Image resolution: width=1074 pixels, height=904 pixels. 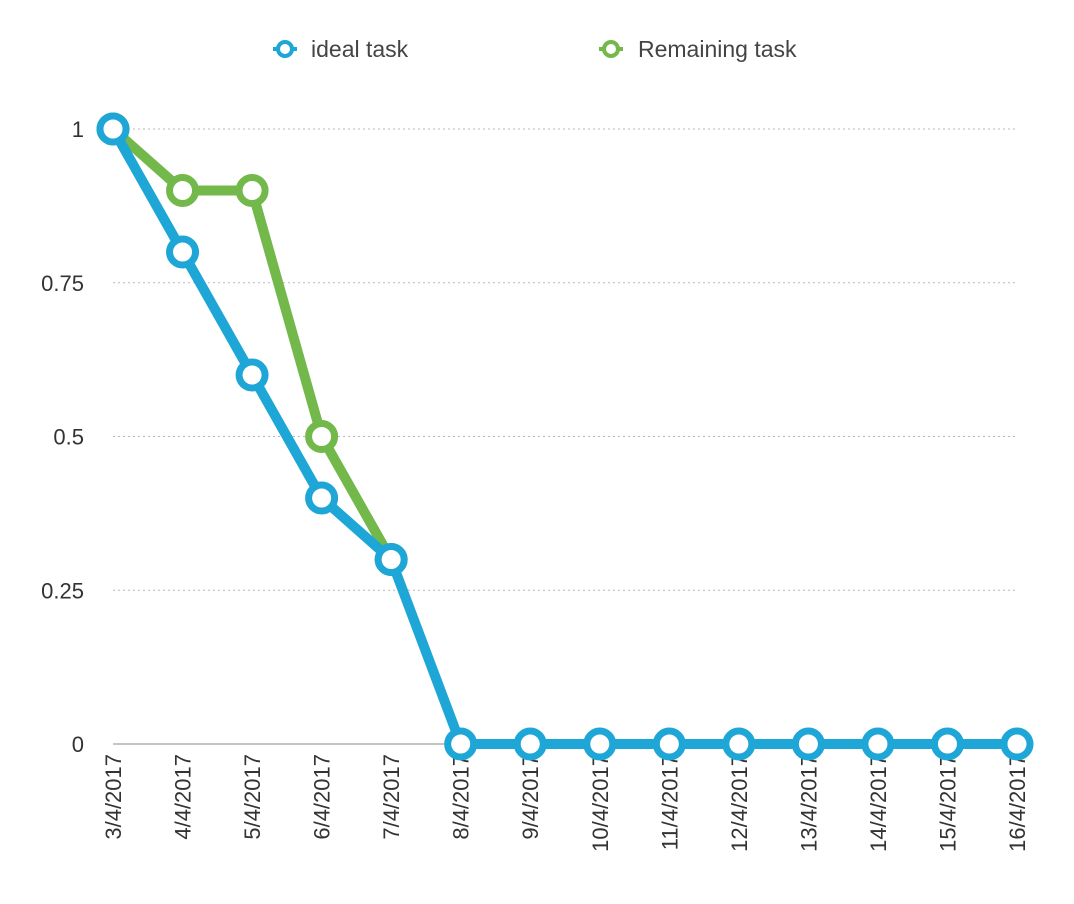 What do you see at coordinates (669, 802) in the screenshot?
I see `x-tick-label: 11/4/2017` at bounding box center [669, 802].